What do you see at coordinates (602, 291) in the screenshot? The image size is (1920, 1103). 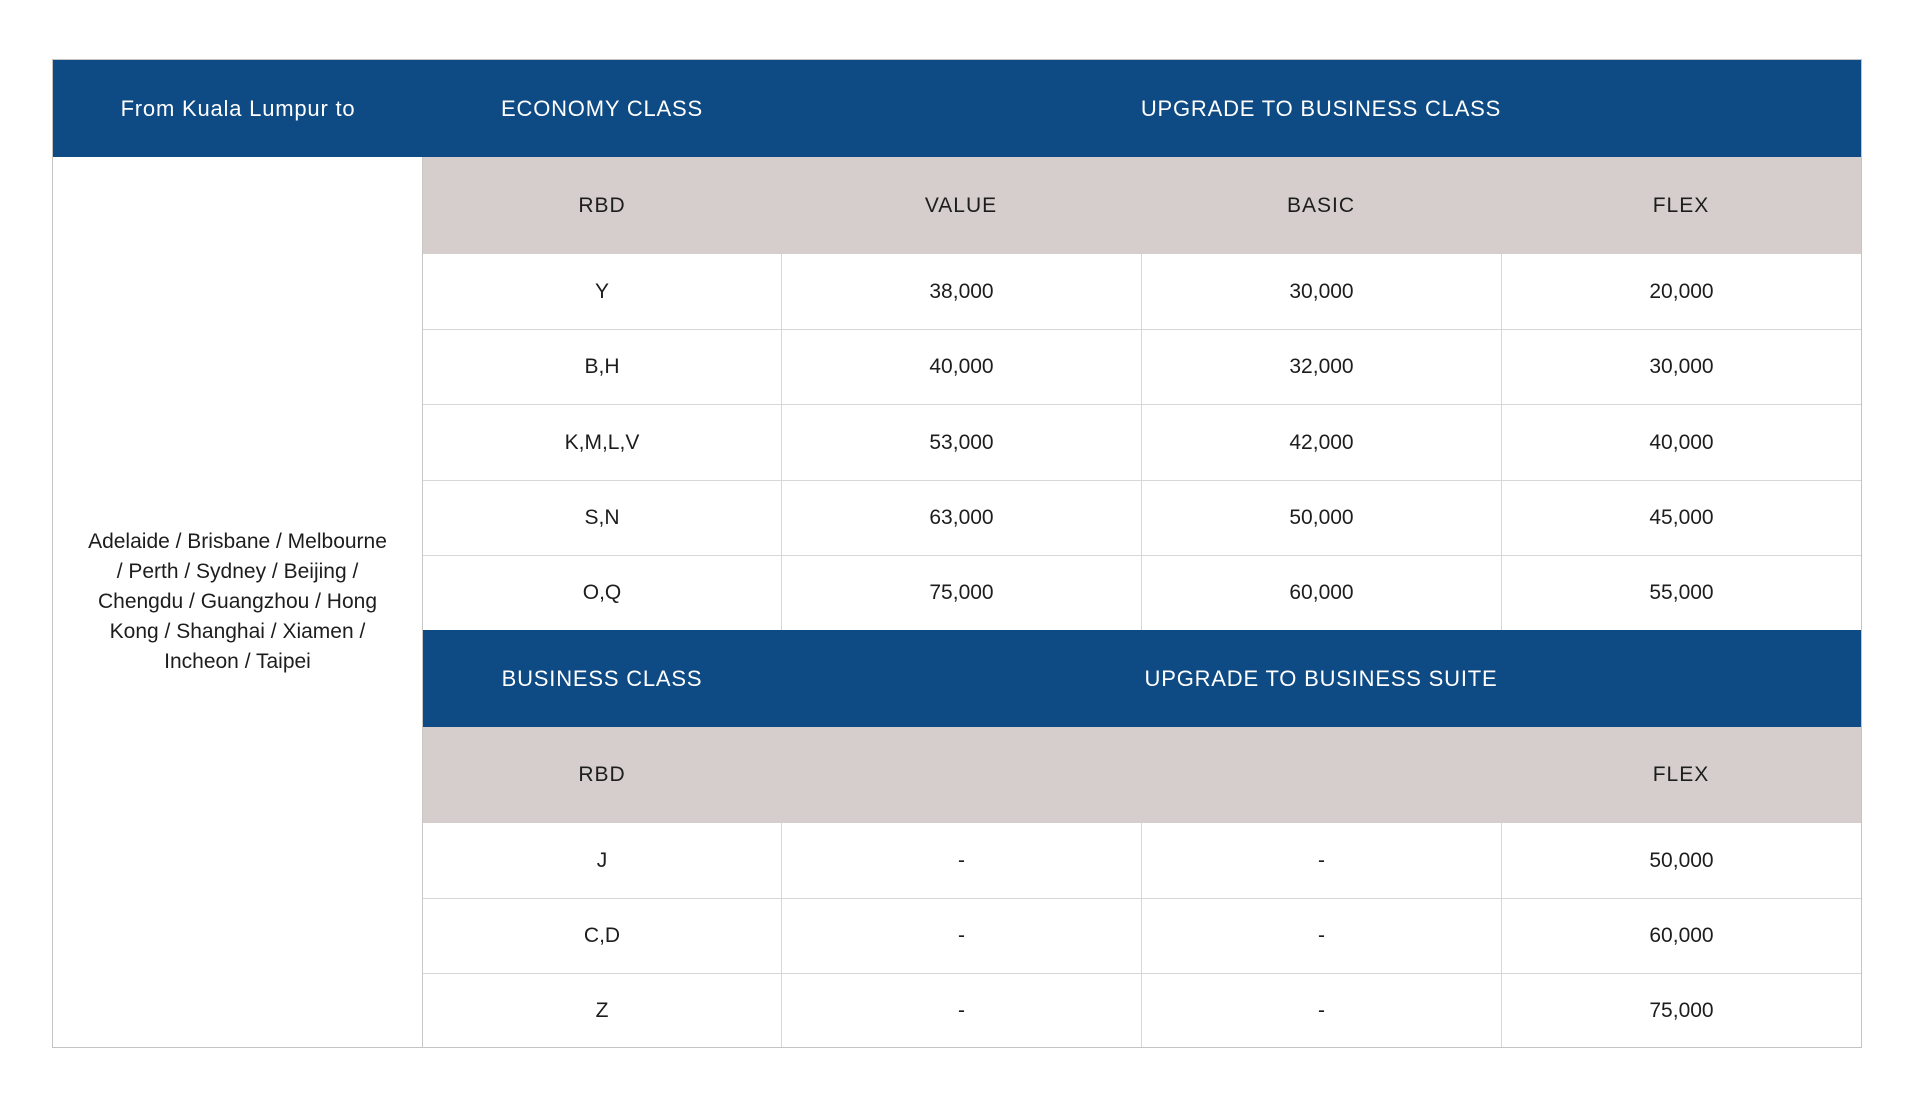 I see `rbd-cell: Y` at bounding box center [602, 291].